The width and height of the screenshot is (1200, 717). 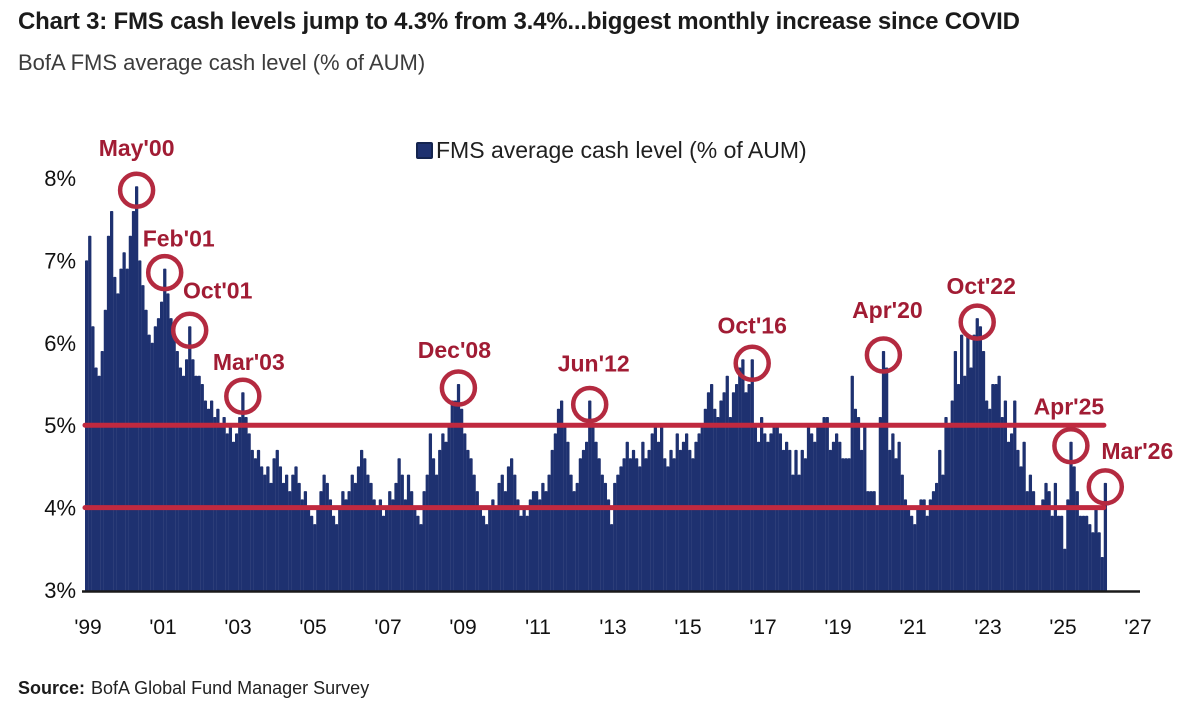 I want to click on x-tick-label: '01, so click(x=162, y=627).